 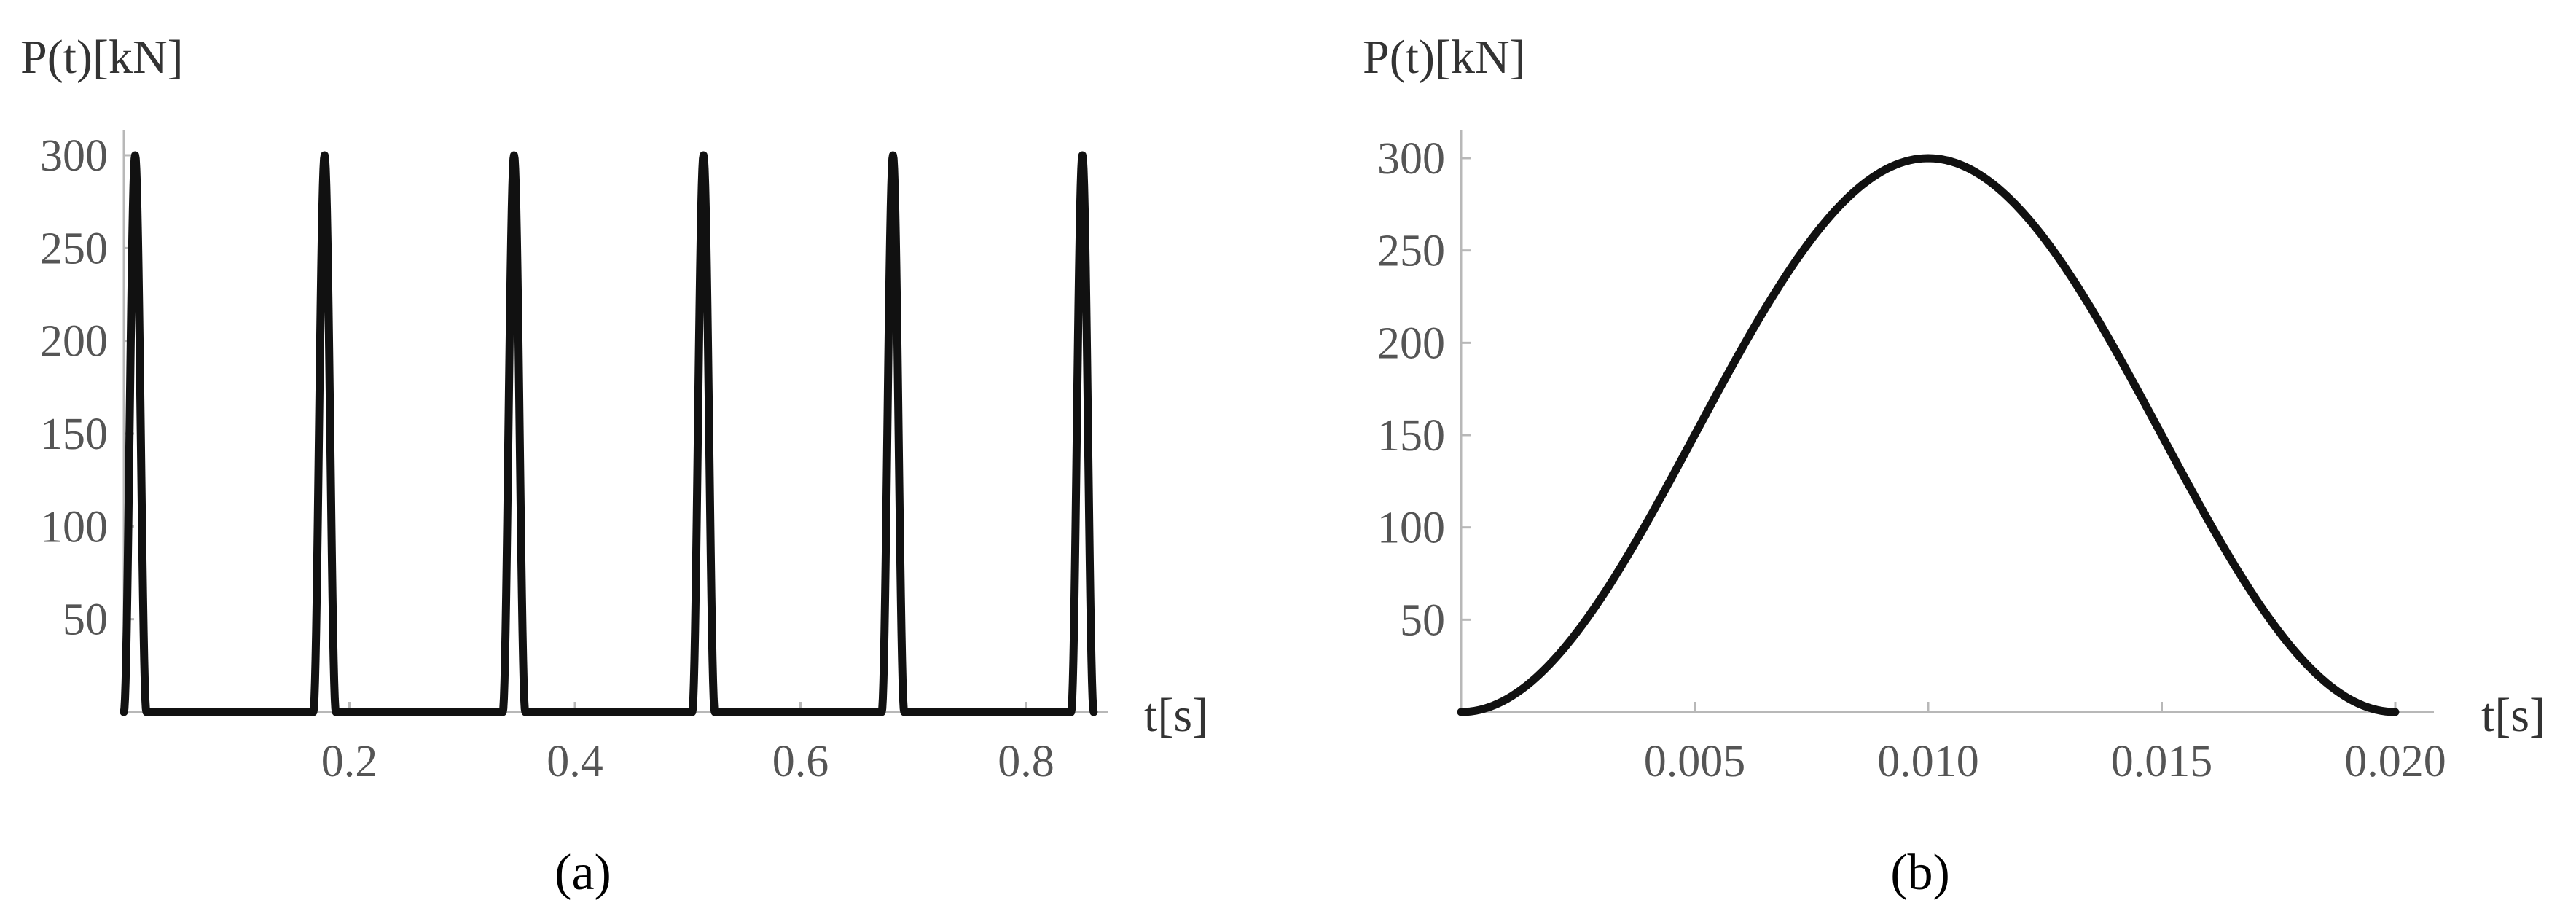 What do you see at coordinates (1695, 761) in the screenshot?
I see `panel-b-x-tick-label: 0.005` at bounding box center [1695, 761].